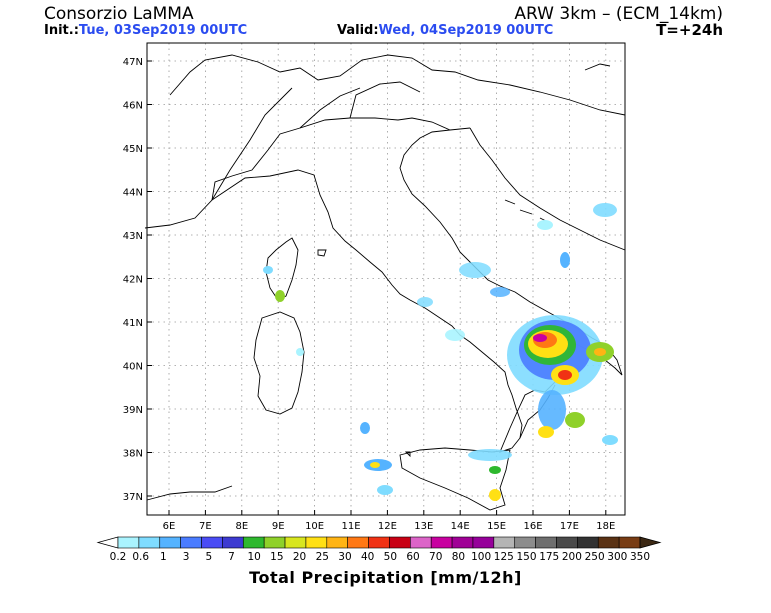  I want to click on colorbar-tick-label: 50, so click(390, 557).